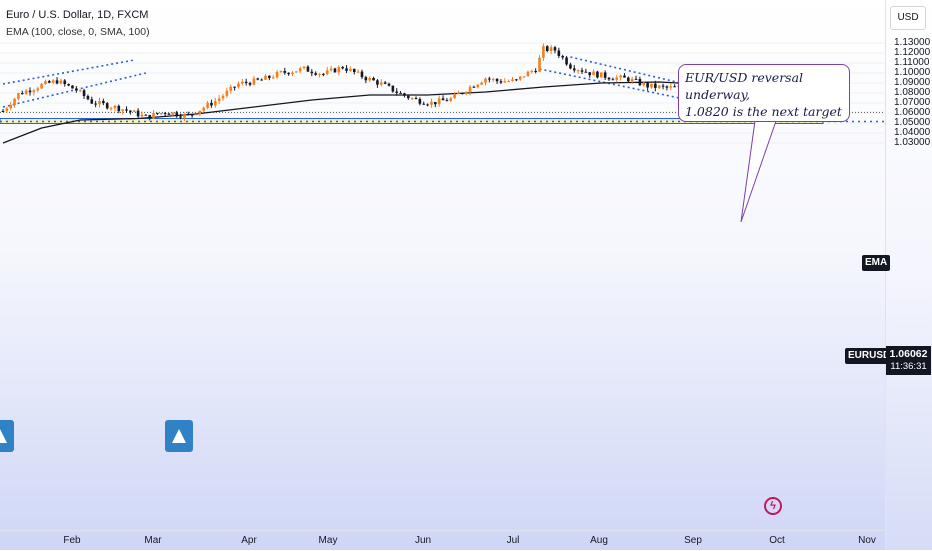  Describe the element at coordinates (72, 540) in the screenshot. I see `month-tick-label: Feb` at that location.